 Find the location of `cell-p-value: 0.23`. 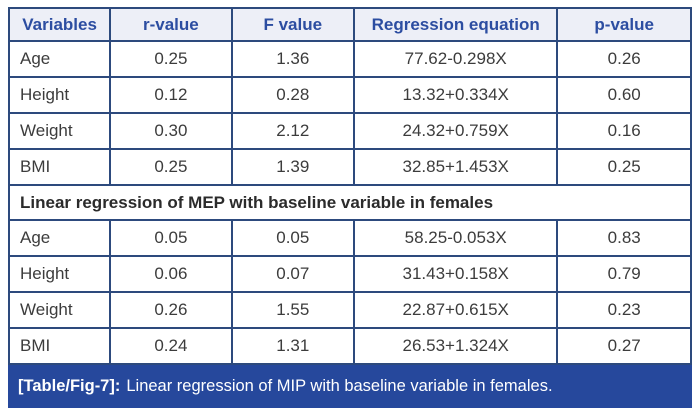

cell-p-value: 0.23 is located at coordinates (624, 310).